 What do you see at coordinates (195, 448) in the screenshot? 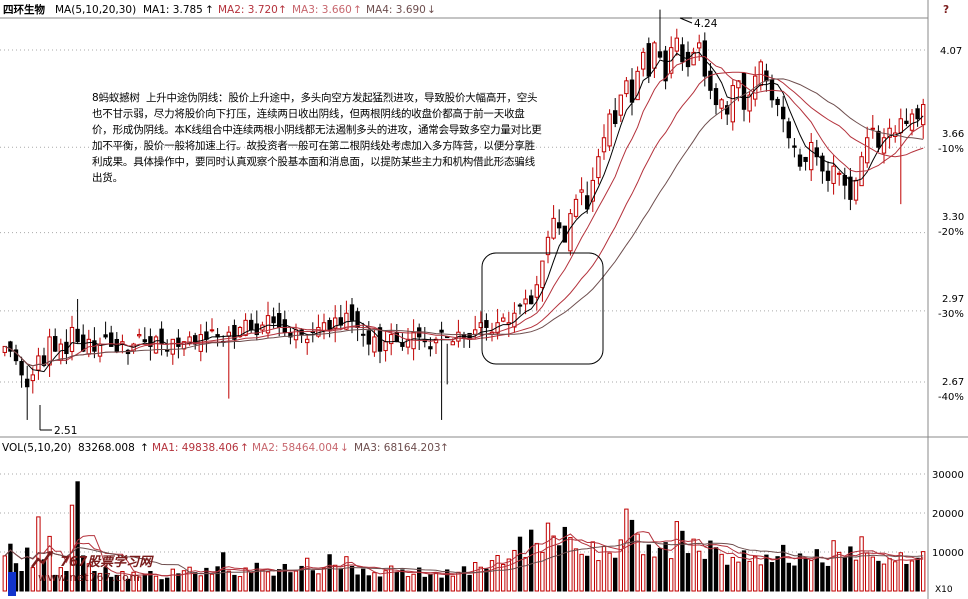
I see `vol-ma1-legend: MA1: 49838.406` at bounding box center [195, 448].